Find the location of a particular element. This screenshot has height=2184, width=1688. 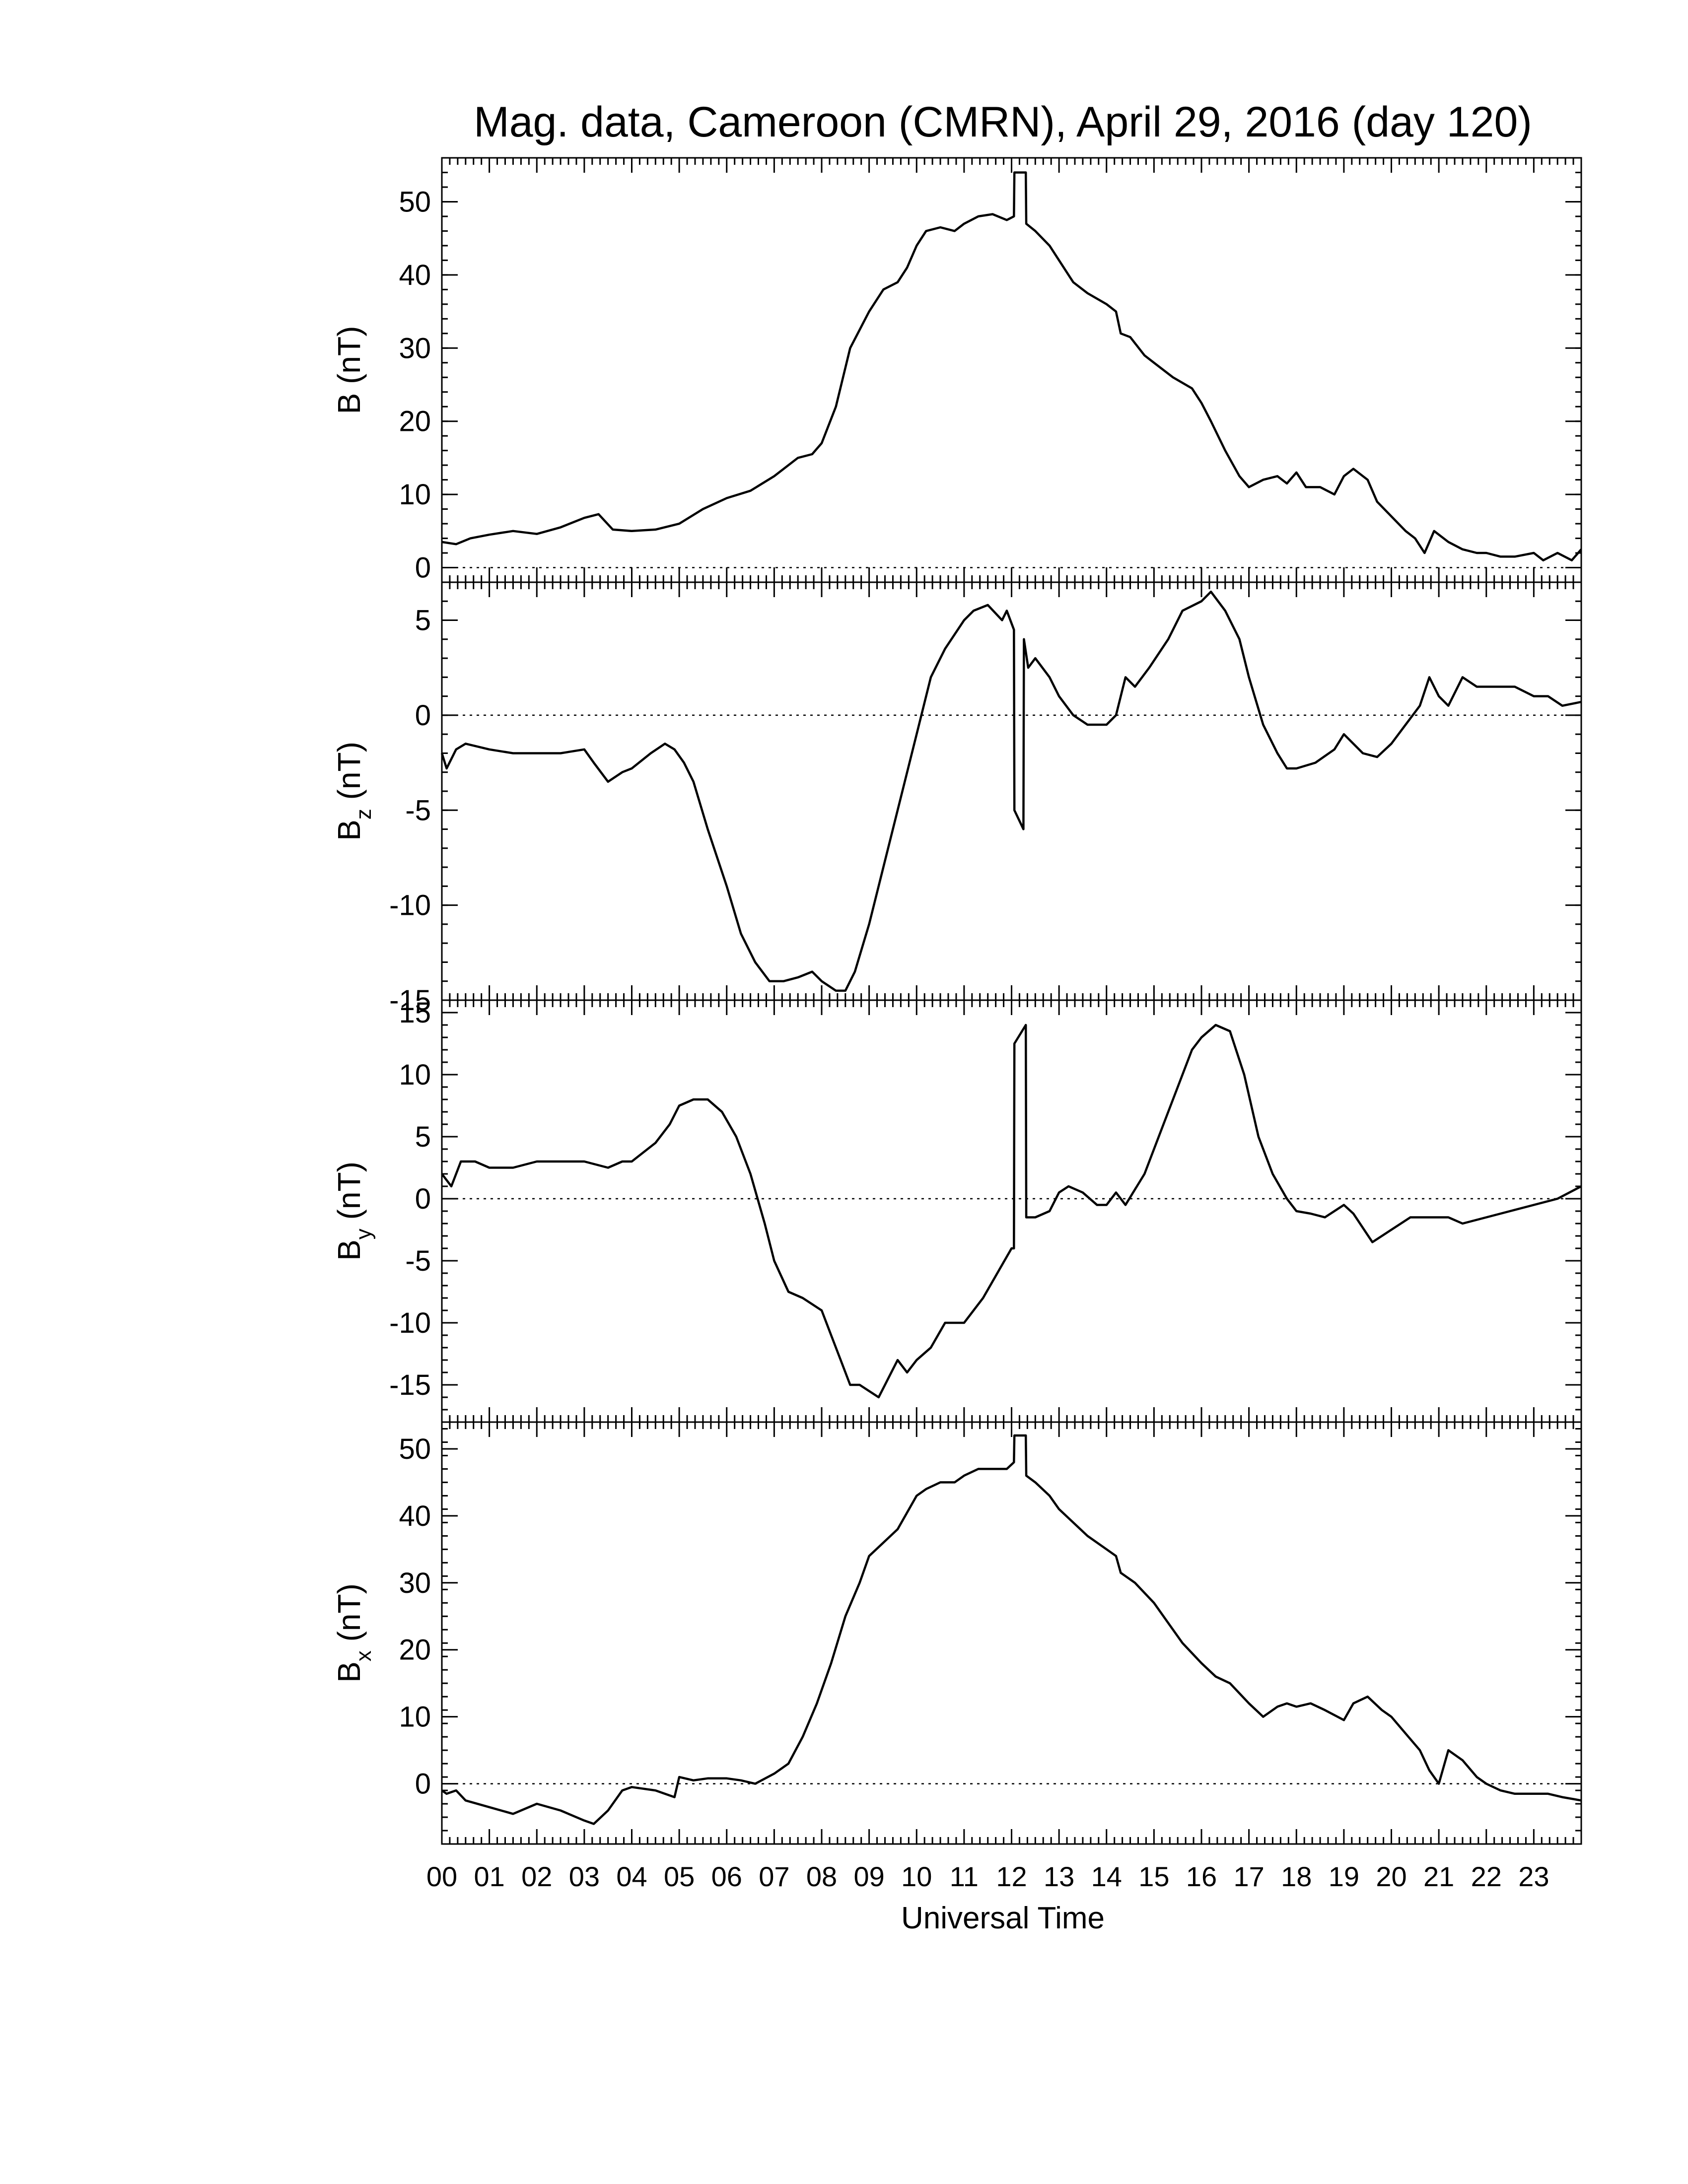

x-tick-label: 22 is located at coordinates (1486, 1876).